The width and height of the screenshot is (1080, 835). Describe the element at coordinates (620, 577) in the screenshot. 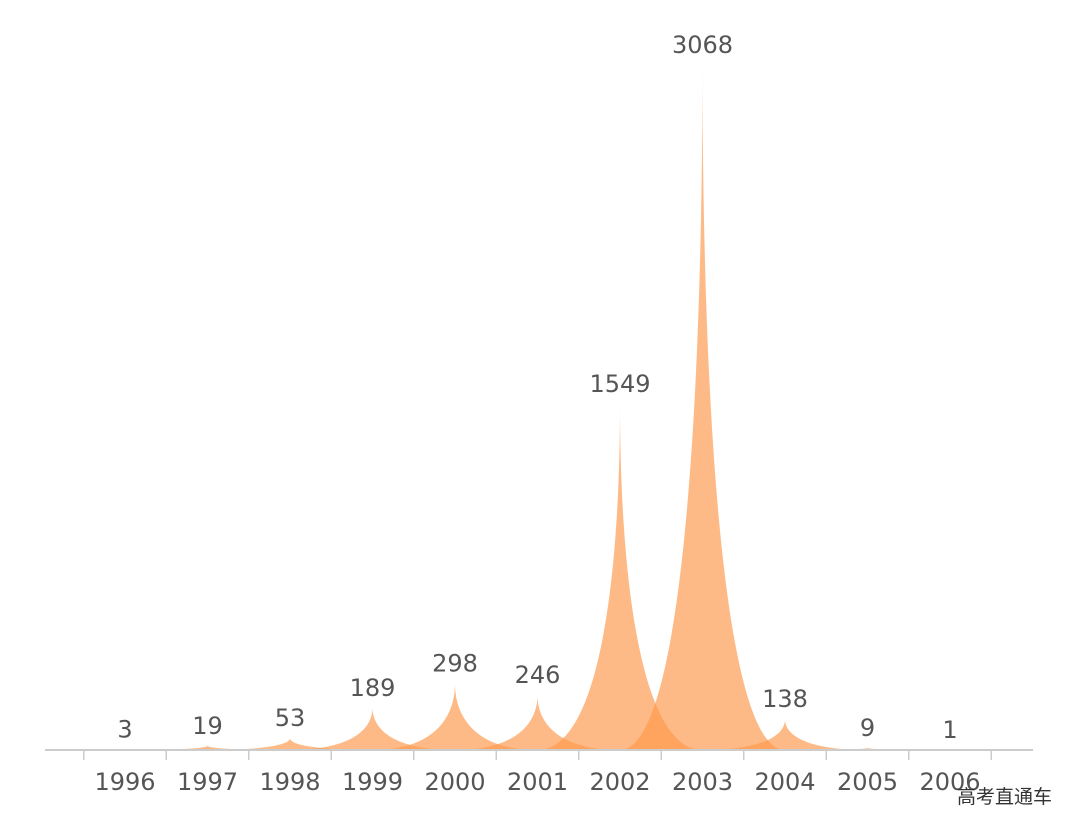

I see `peak-2002` at that location.